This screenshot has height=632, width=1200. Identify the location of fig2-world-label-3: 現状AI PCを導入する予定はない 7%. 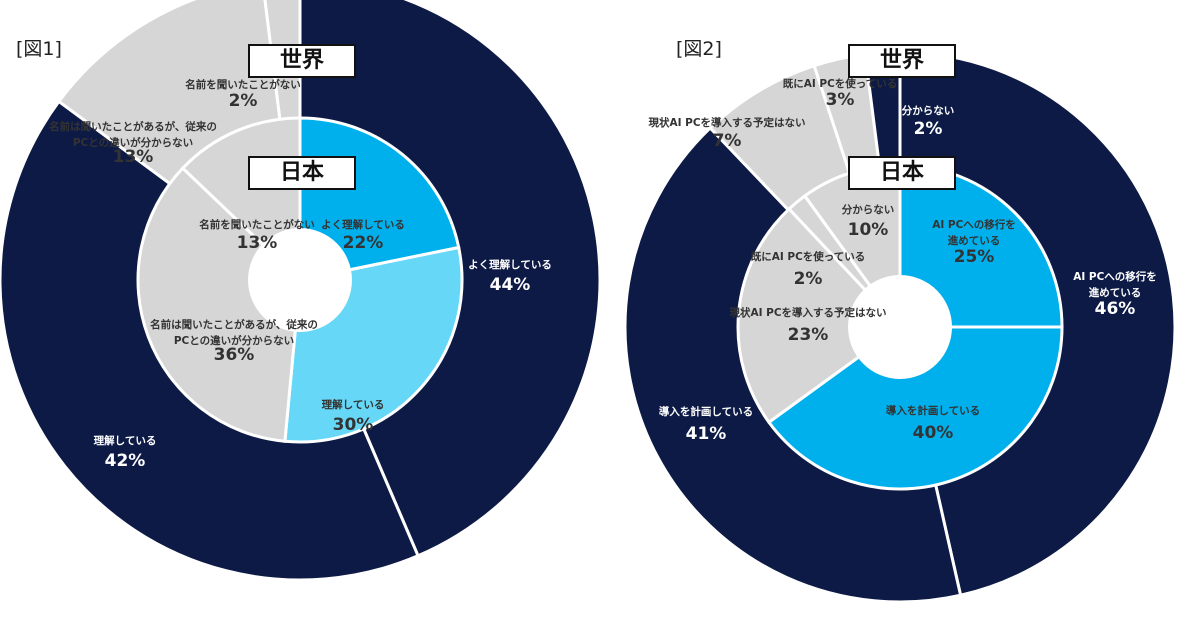
(726, 133).